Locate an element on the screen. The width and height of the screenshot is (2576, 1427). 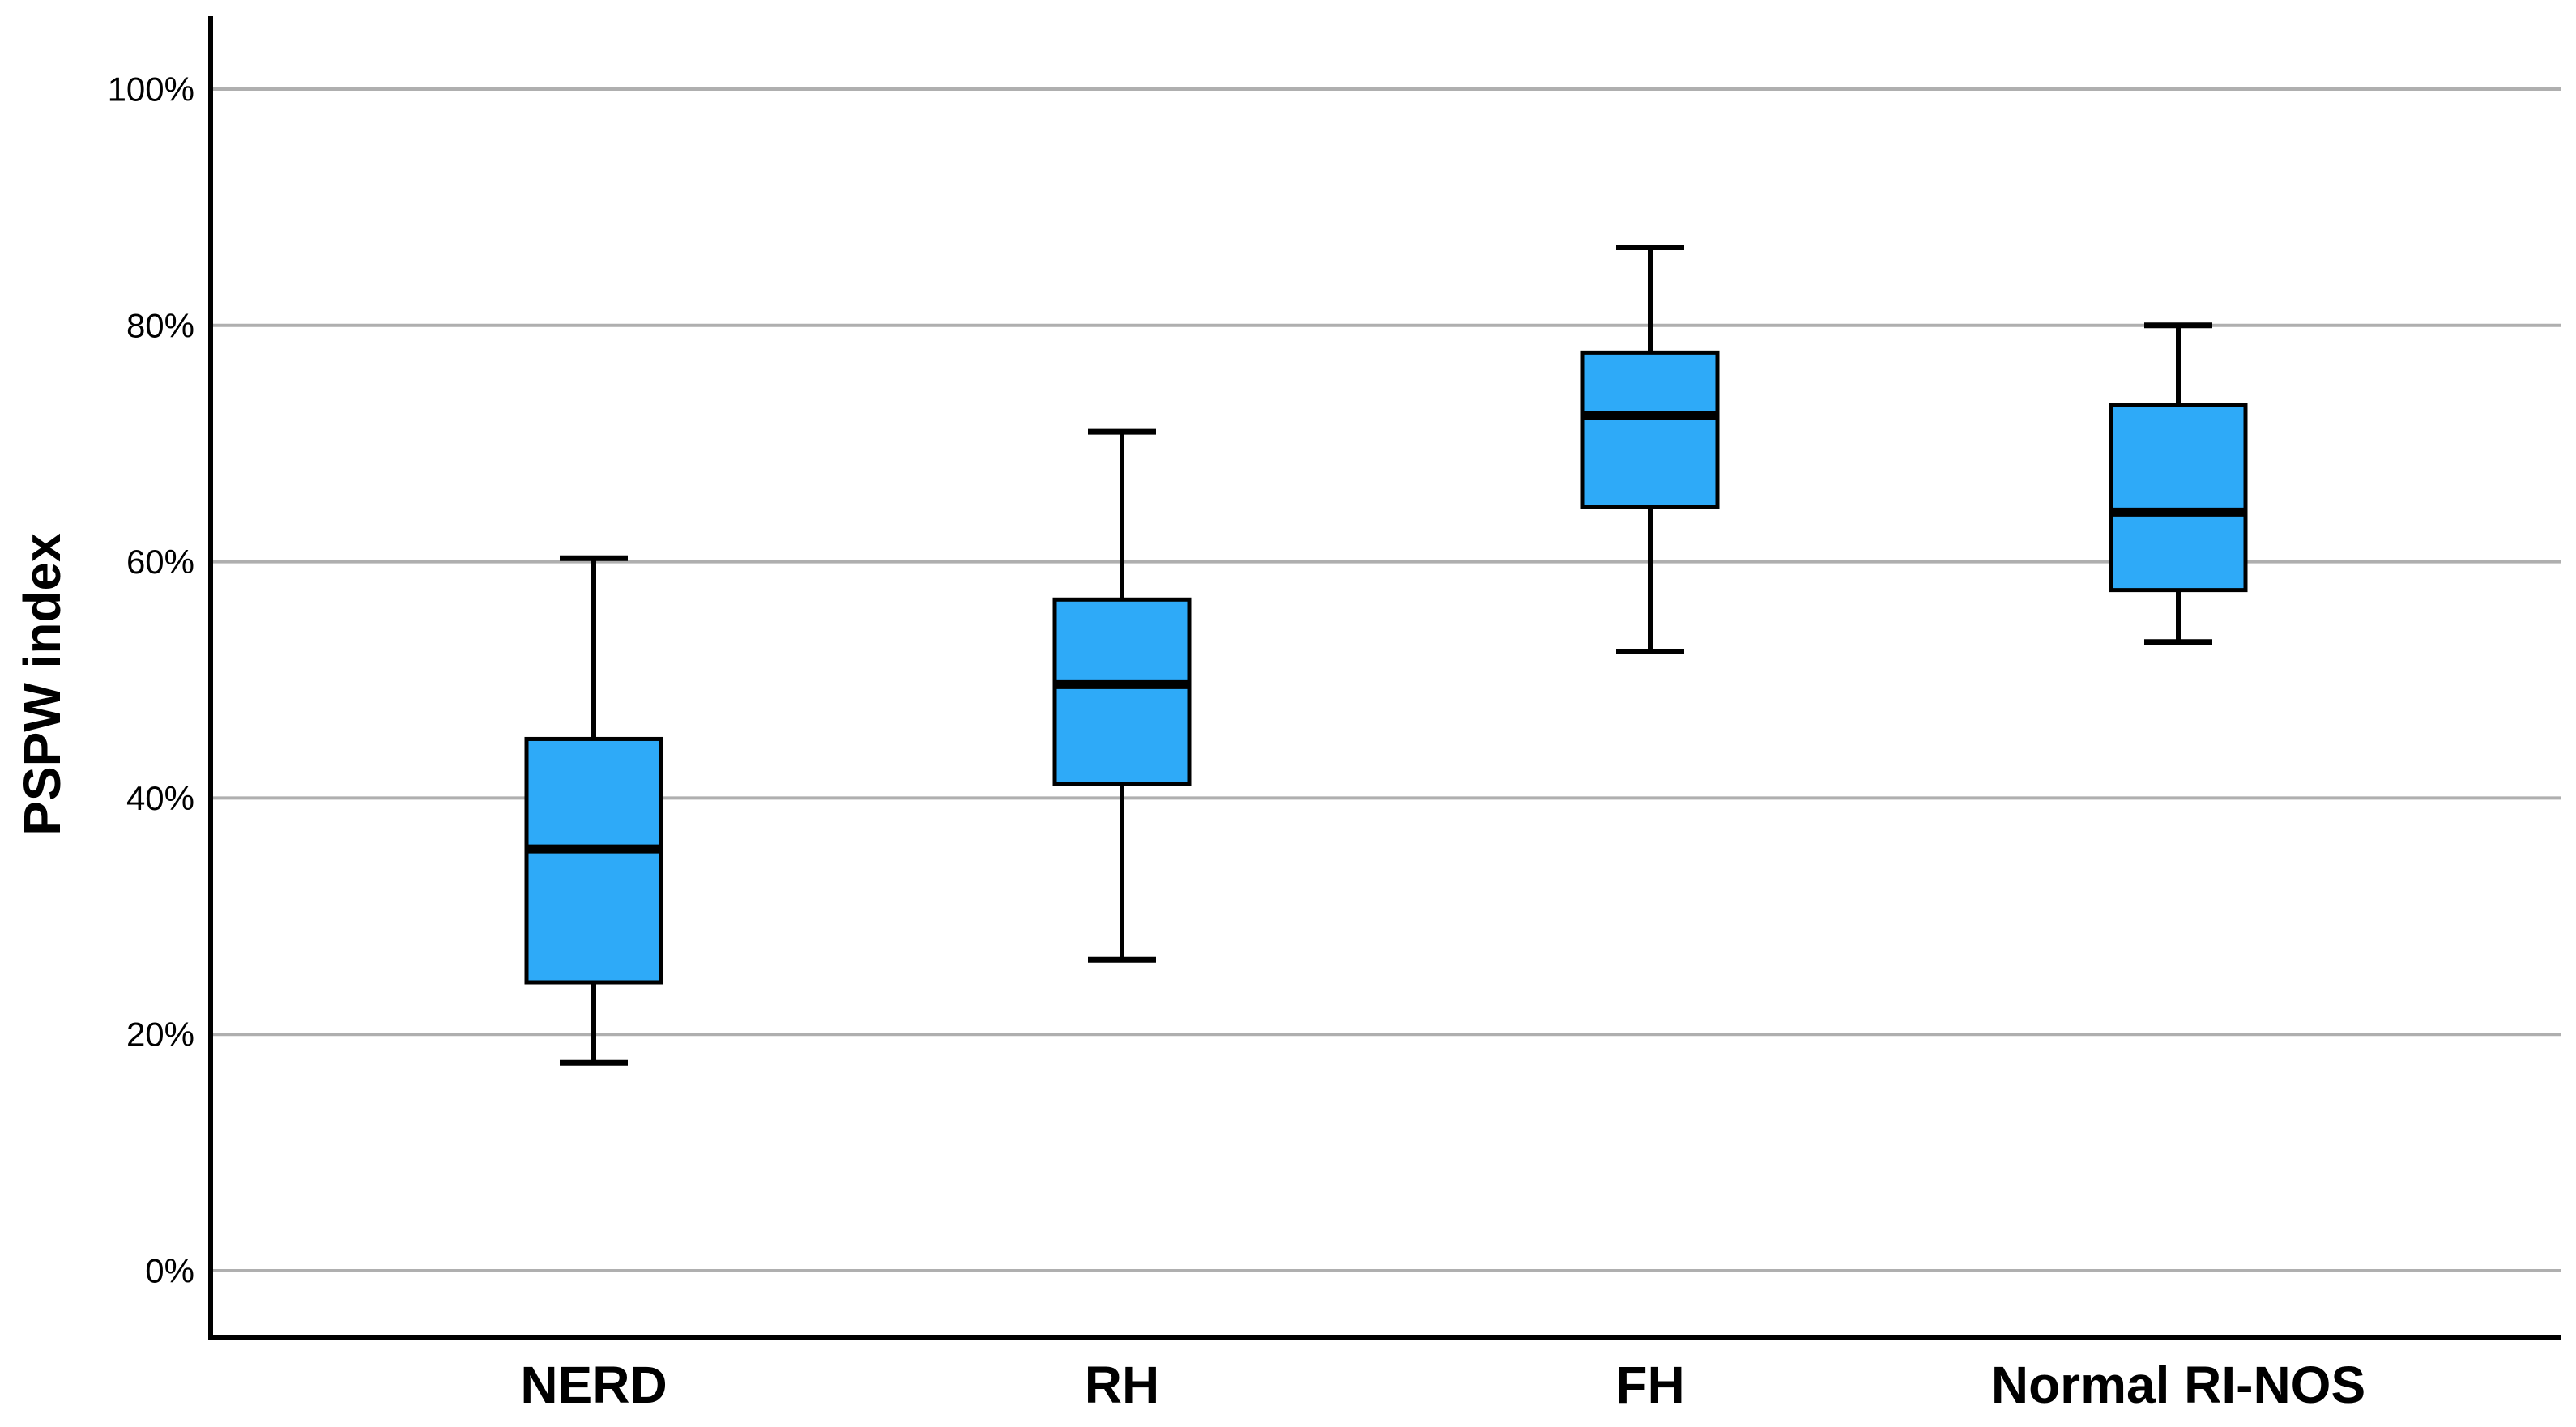
iqr-box-NERD is located at coordinates (593, 860).